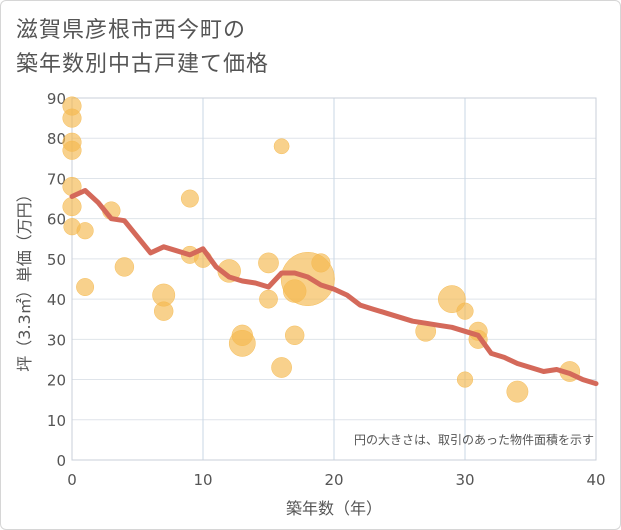  Describe the element at coordinates (142, 48) in the screenshot. I see `chart-title: 滋賀県彦根市西今町の 築年数別中古戸建て価格` at that location.